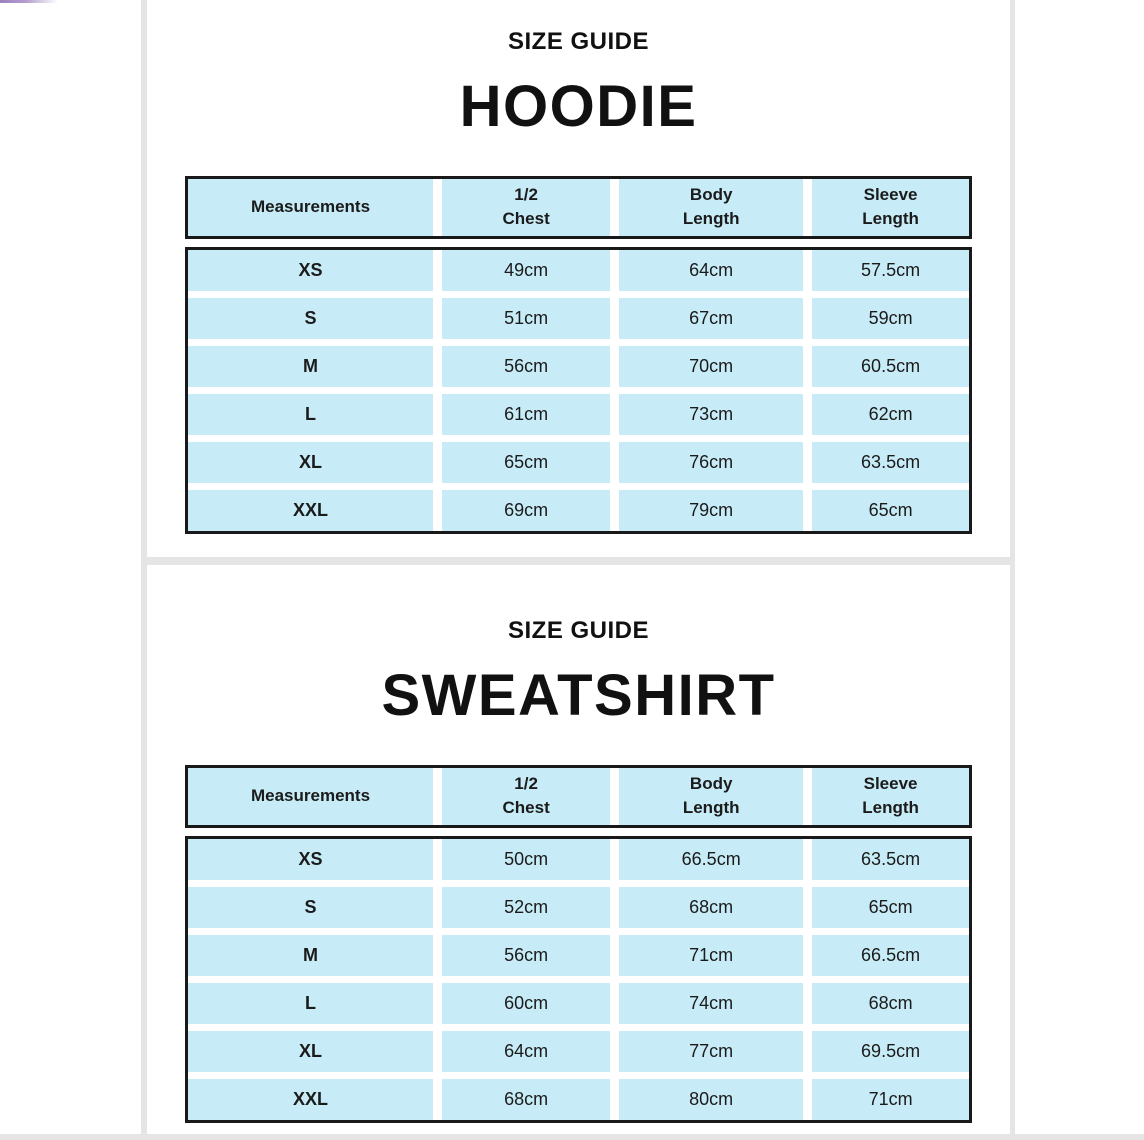 The width and height of the screenshot is (1144, 1140). I want to click on measurement-value-cell: 61cm, so click(526, 414).